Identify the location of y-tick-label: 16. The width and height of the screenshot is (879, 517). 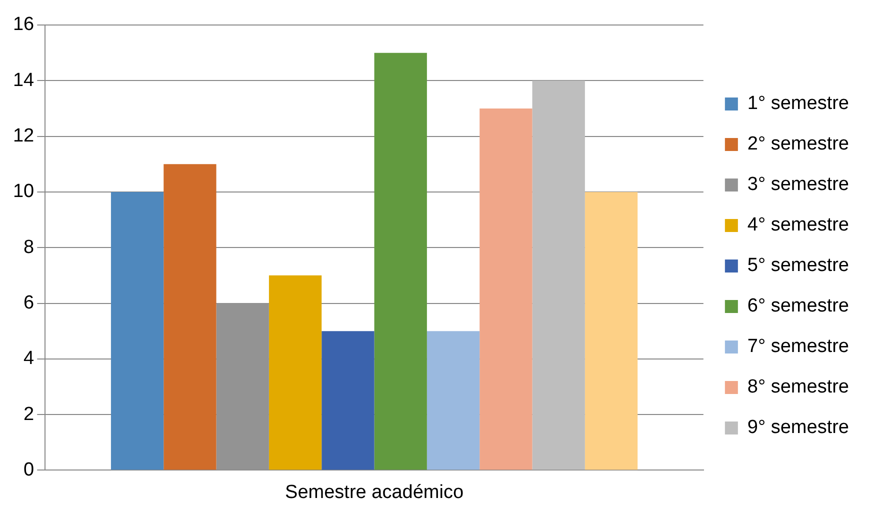
(23, 25).